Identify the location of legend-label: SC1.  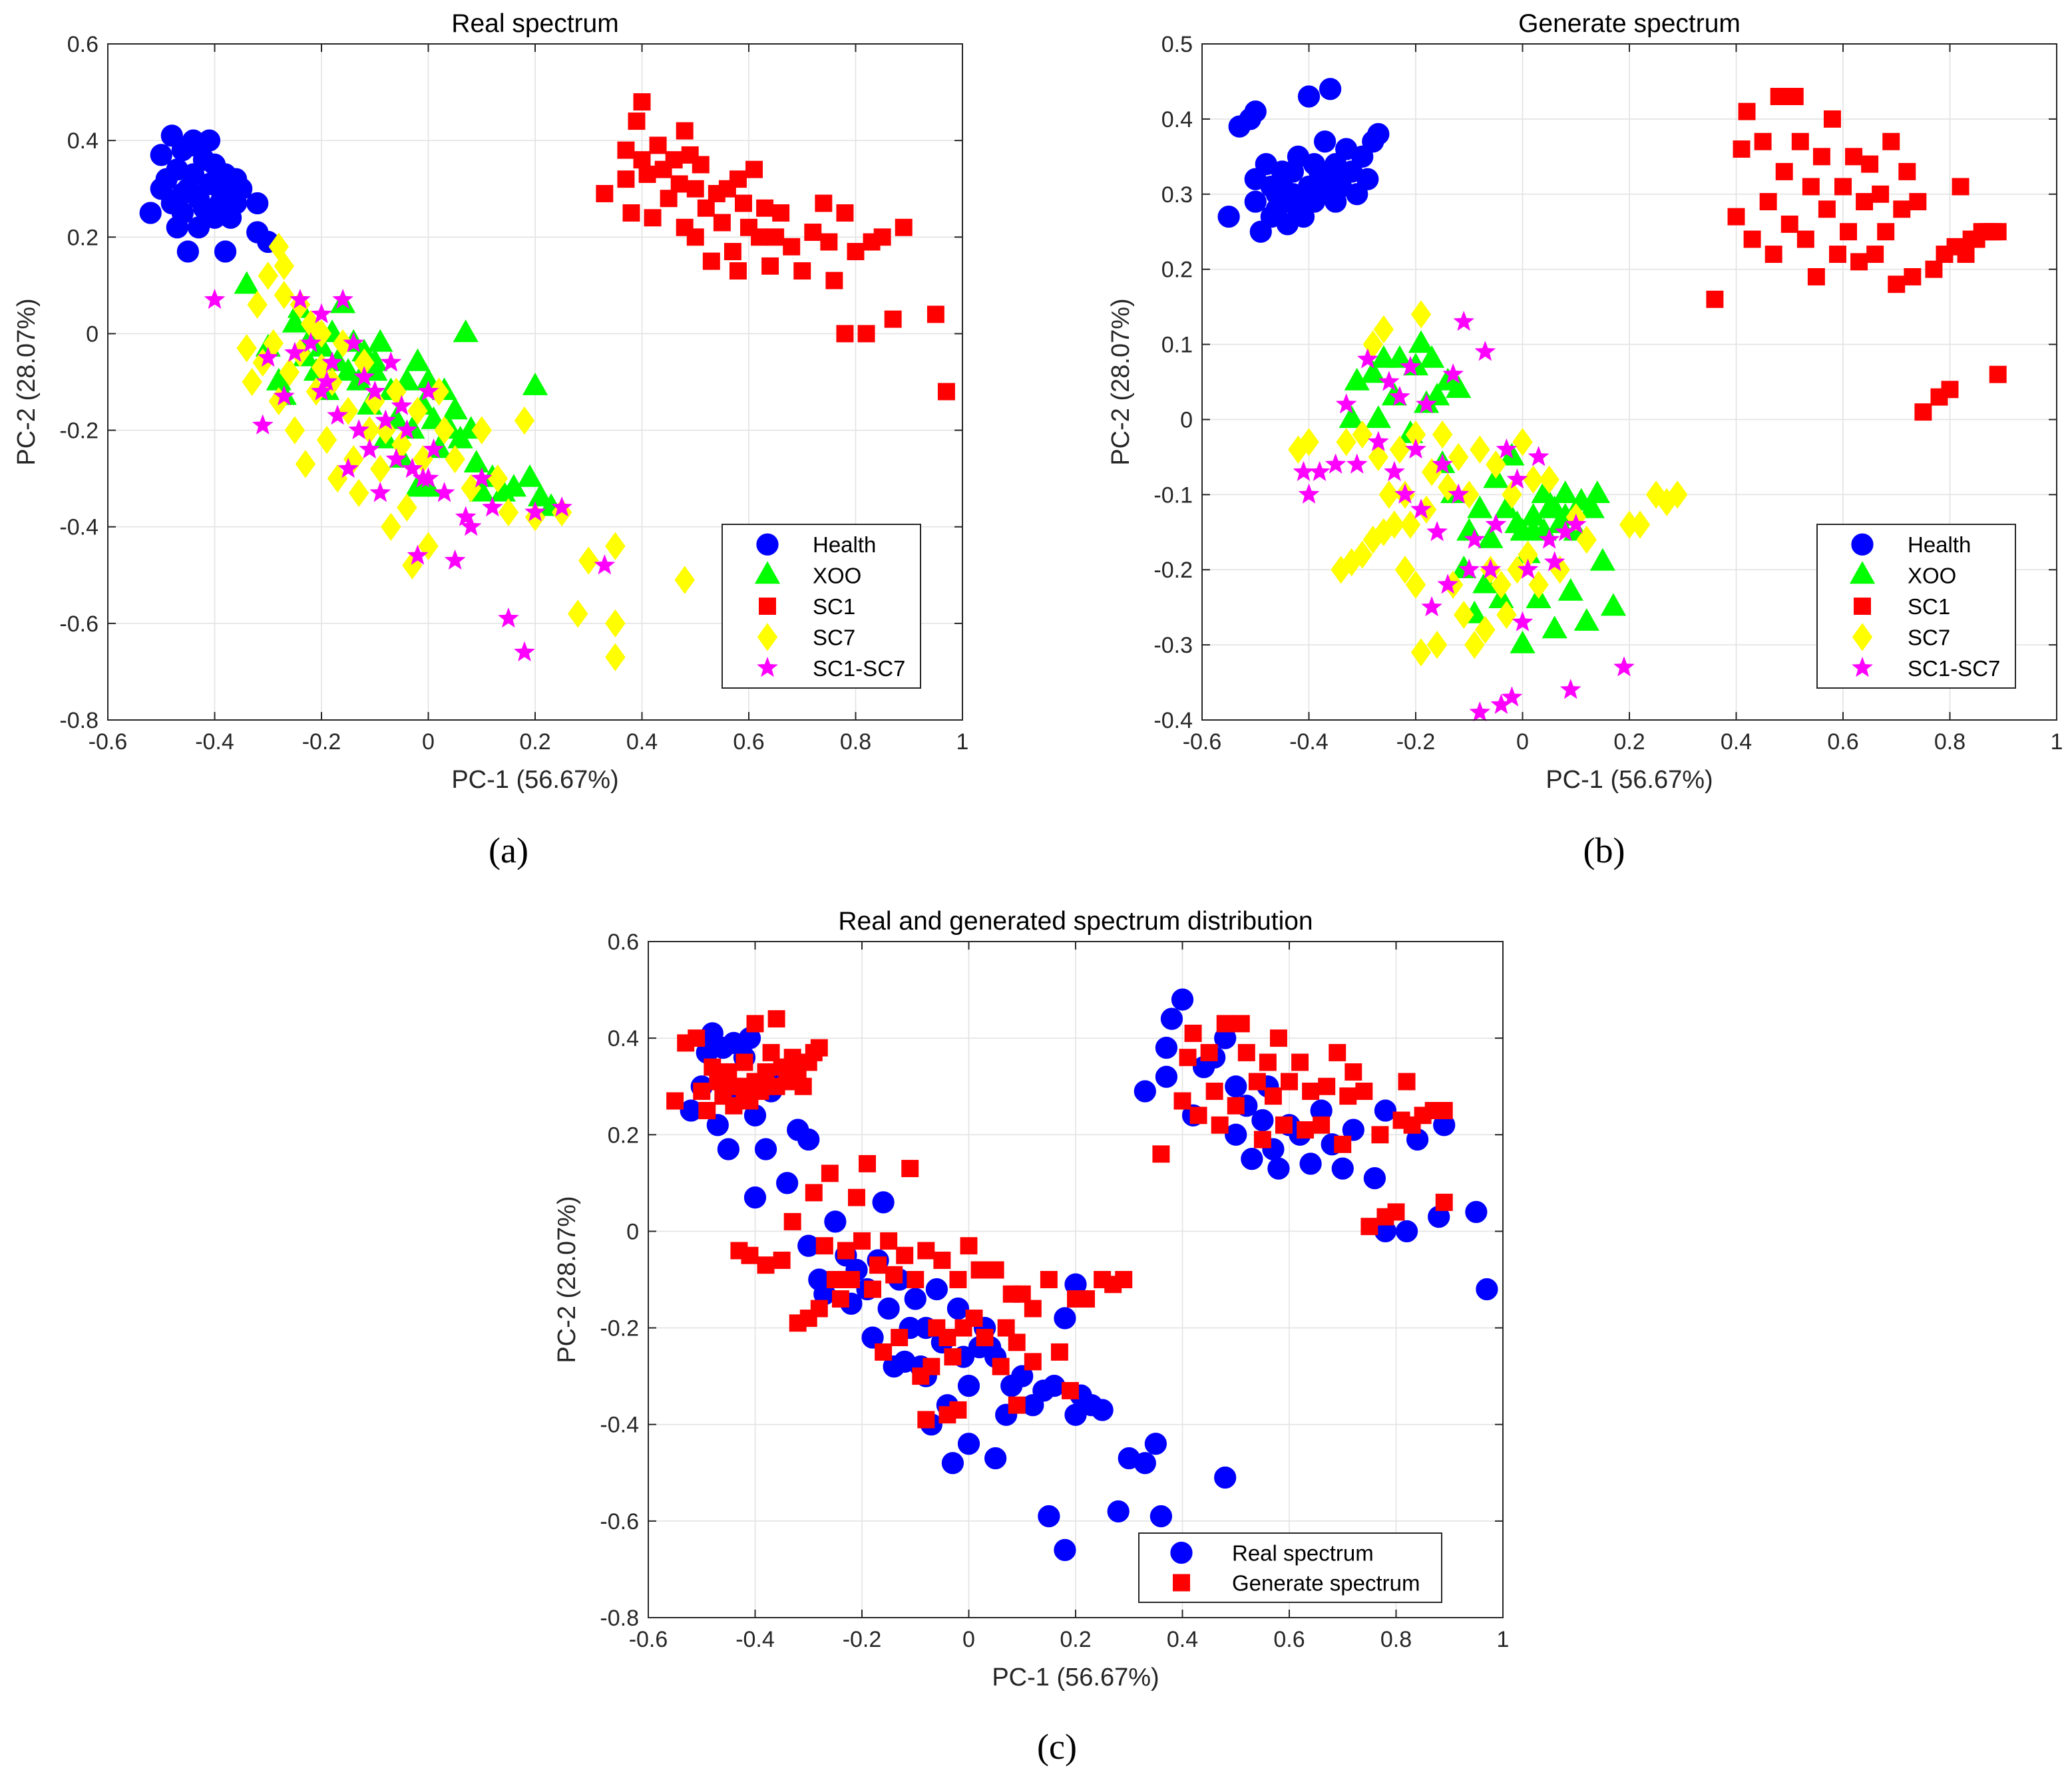
(1929, 606).